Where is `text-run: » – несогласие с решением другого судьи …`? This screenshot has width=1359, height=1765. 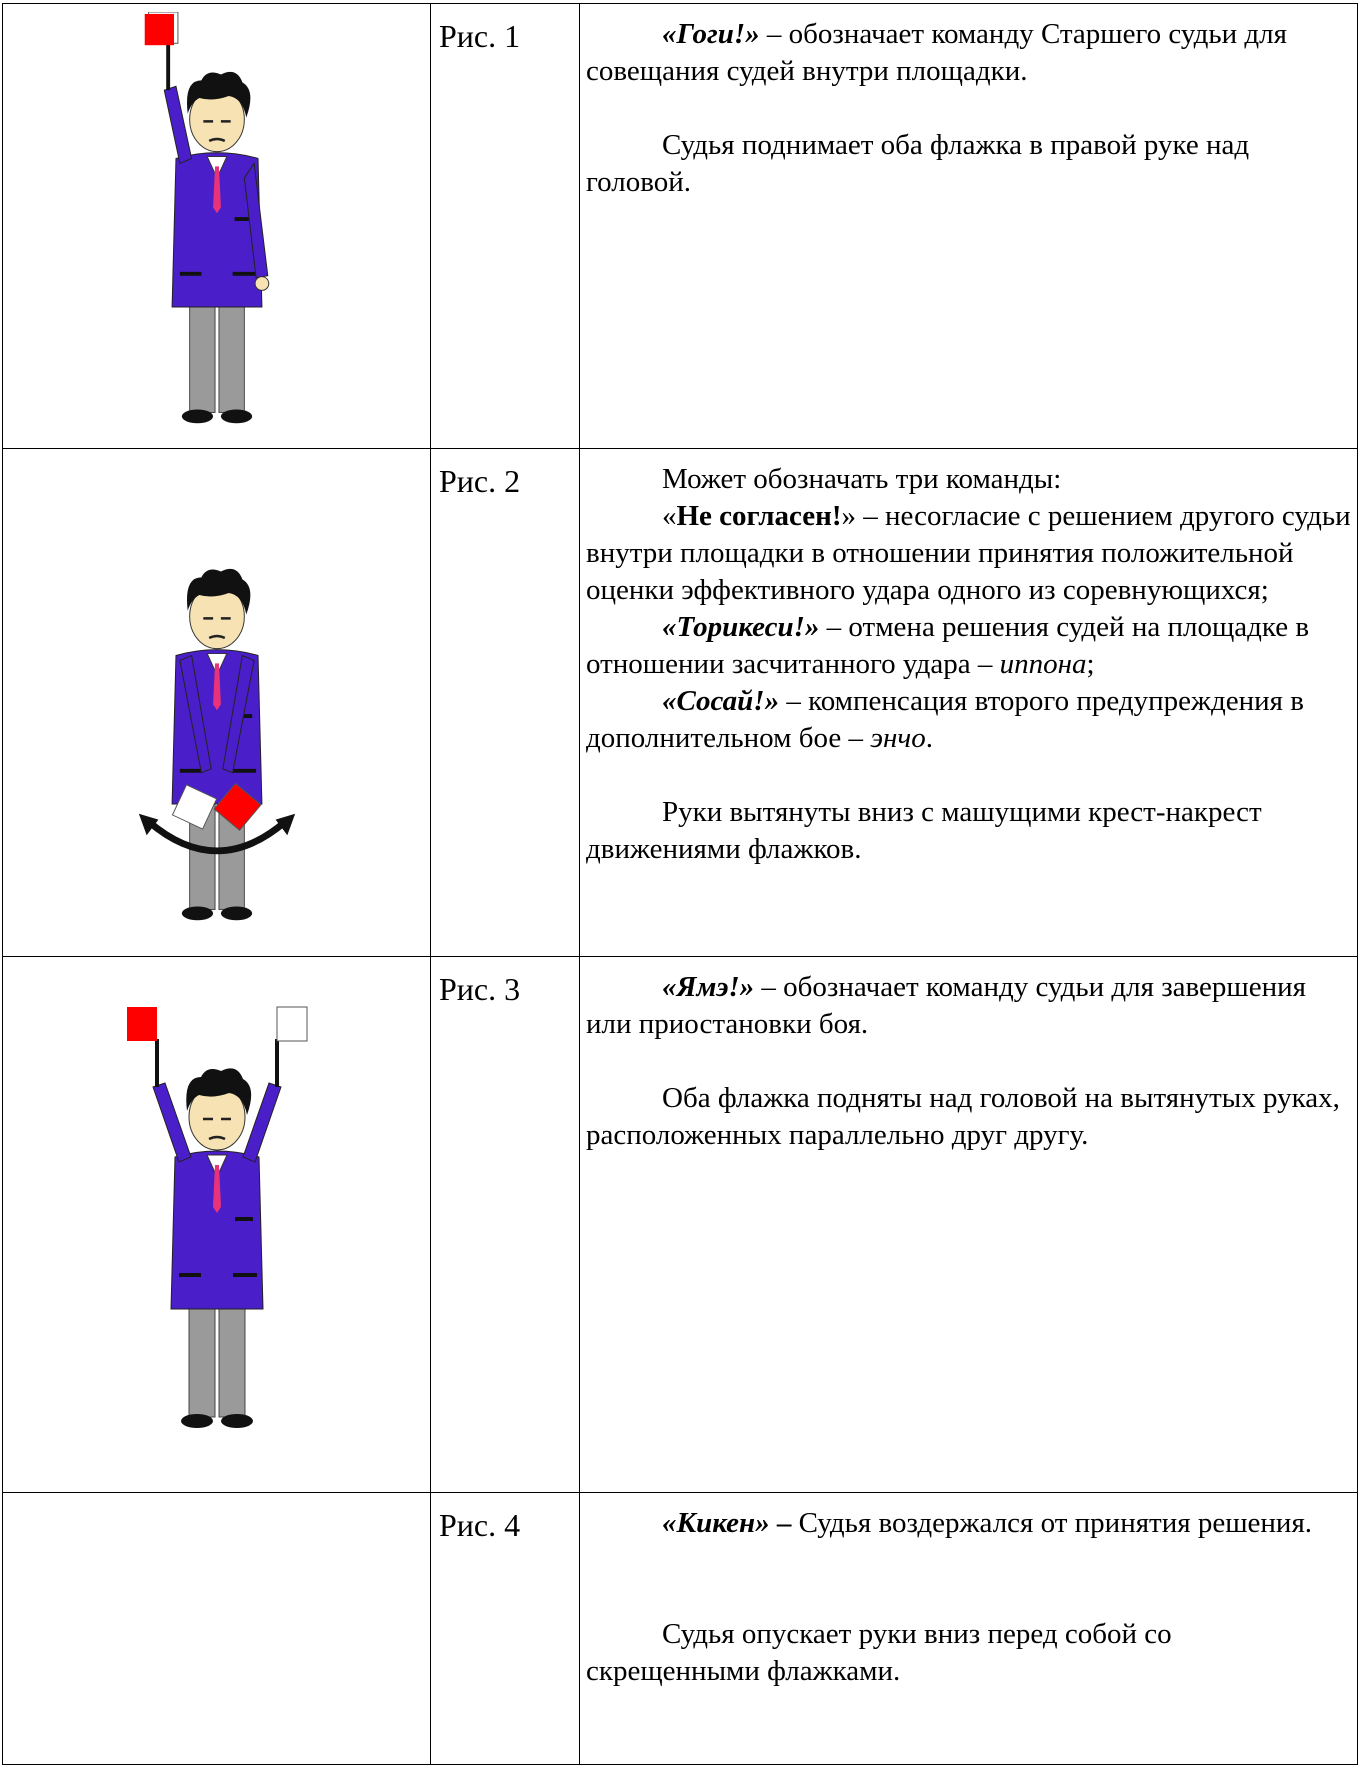
text-run: » – несогласие с решением другого судьи … is located at coordinates (968, 553).